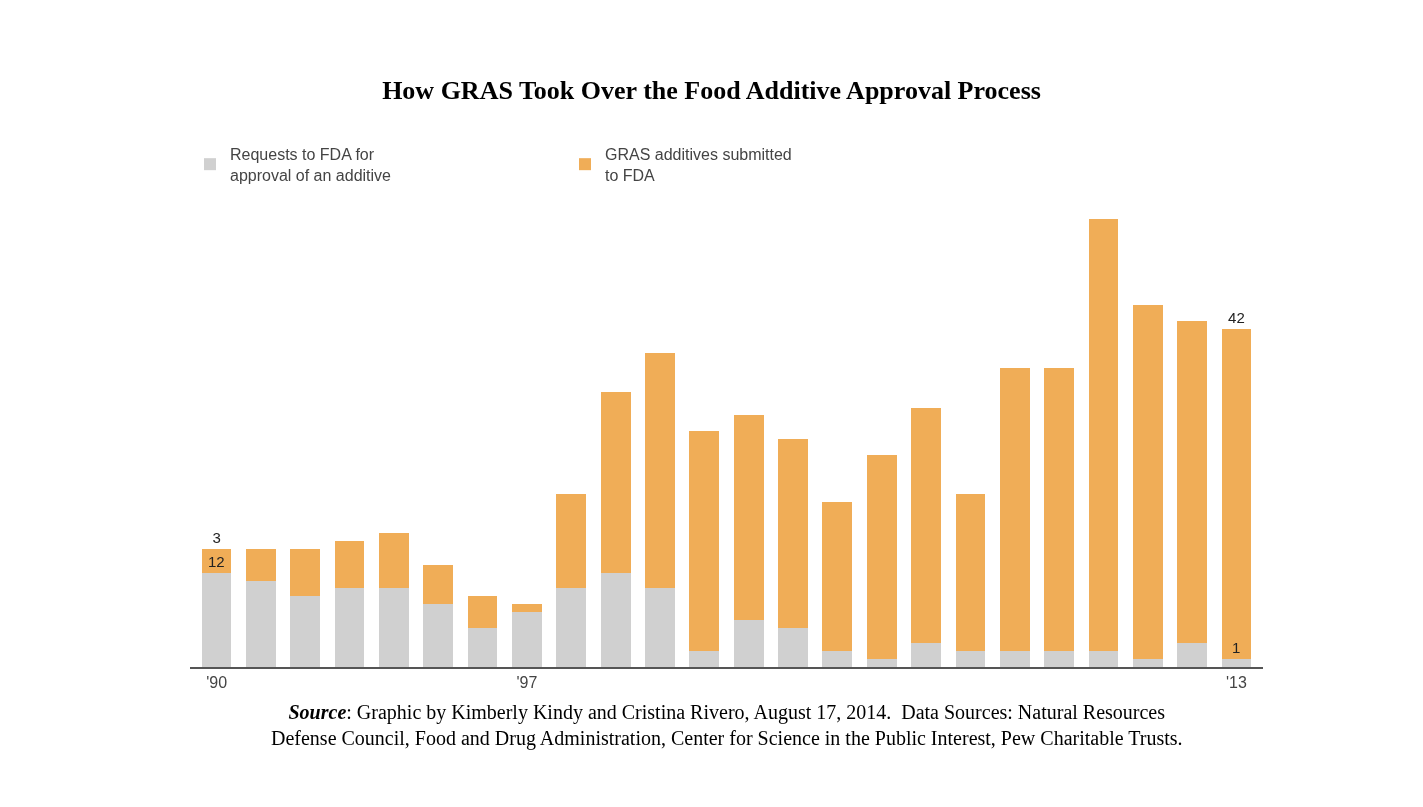  I want to click on legend-label: GRAS additives submitted to FDA, so click(698, 165).